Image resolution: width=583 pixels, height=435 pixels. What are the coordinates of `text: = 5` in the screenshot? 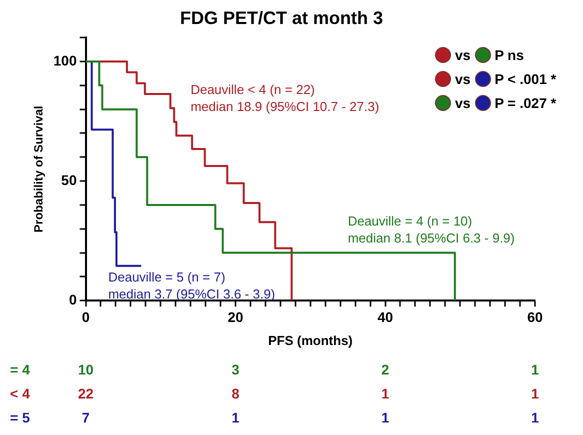 It's located at (20, 417).